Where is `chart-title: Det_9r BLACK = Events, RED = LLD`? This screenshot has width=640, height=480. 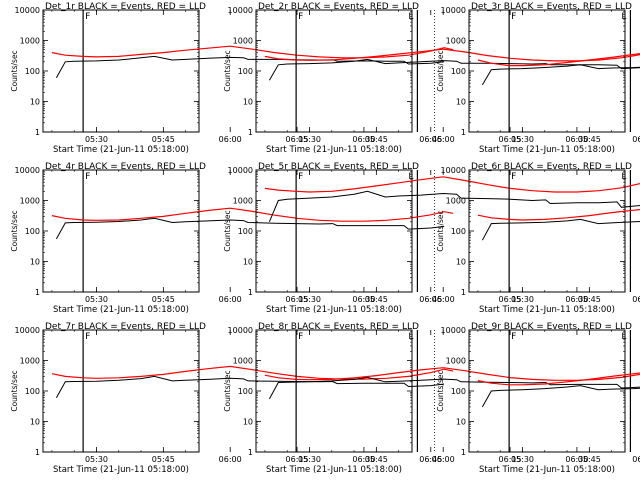 chart-title: Det_9r BLACK = Events, RED = LLD is located at coordinates (551, 327).